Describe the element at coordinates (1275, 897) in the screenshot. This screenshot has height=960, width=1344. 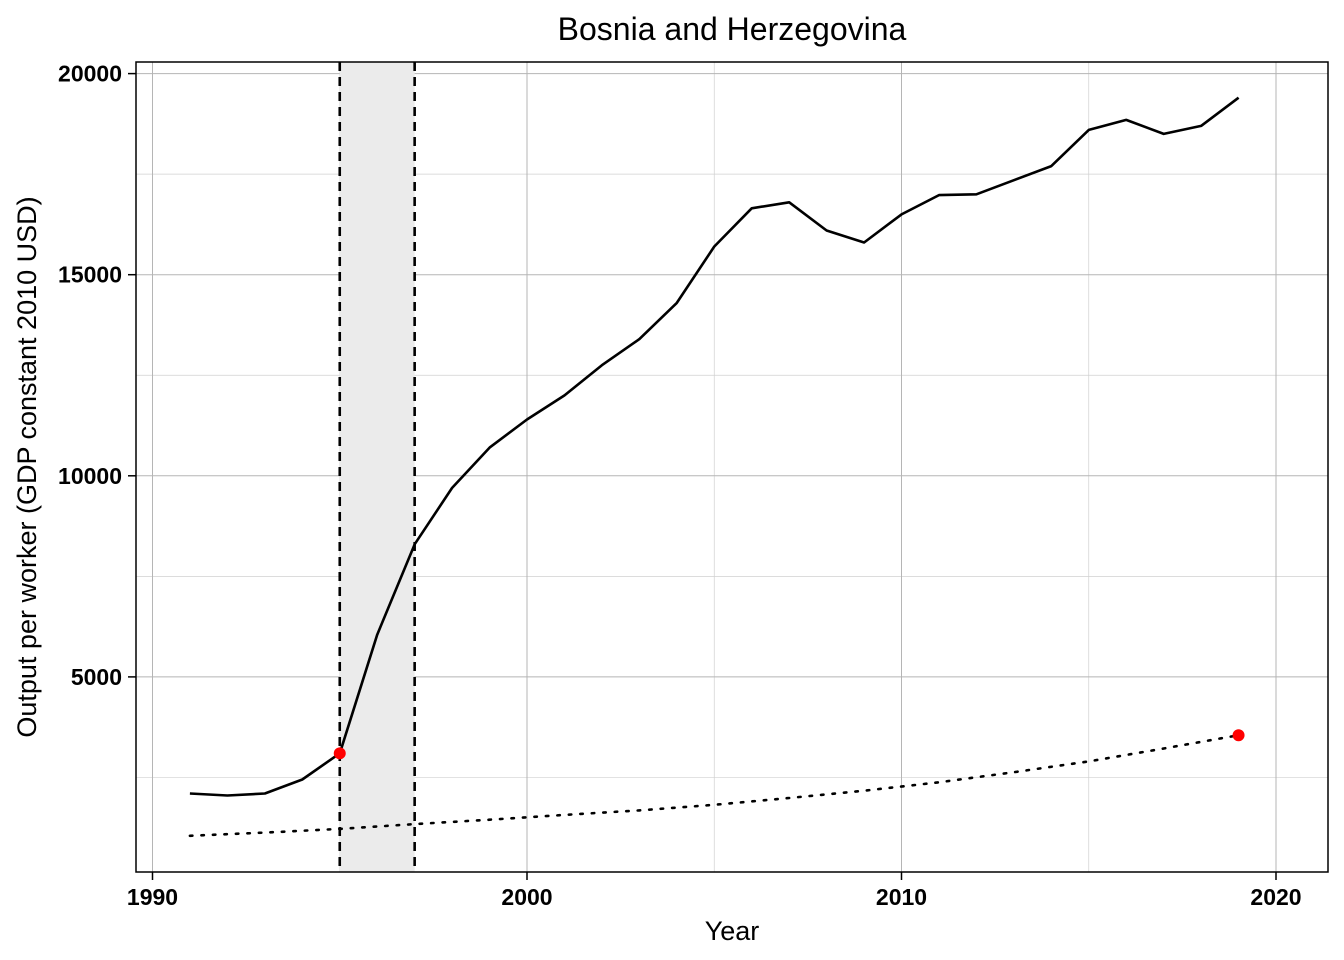
I see `x-tick-label: 2020` at that location.